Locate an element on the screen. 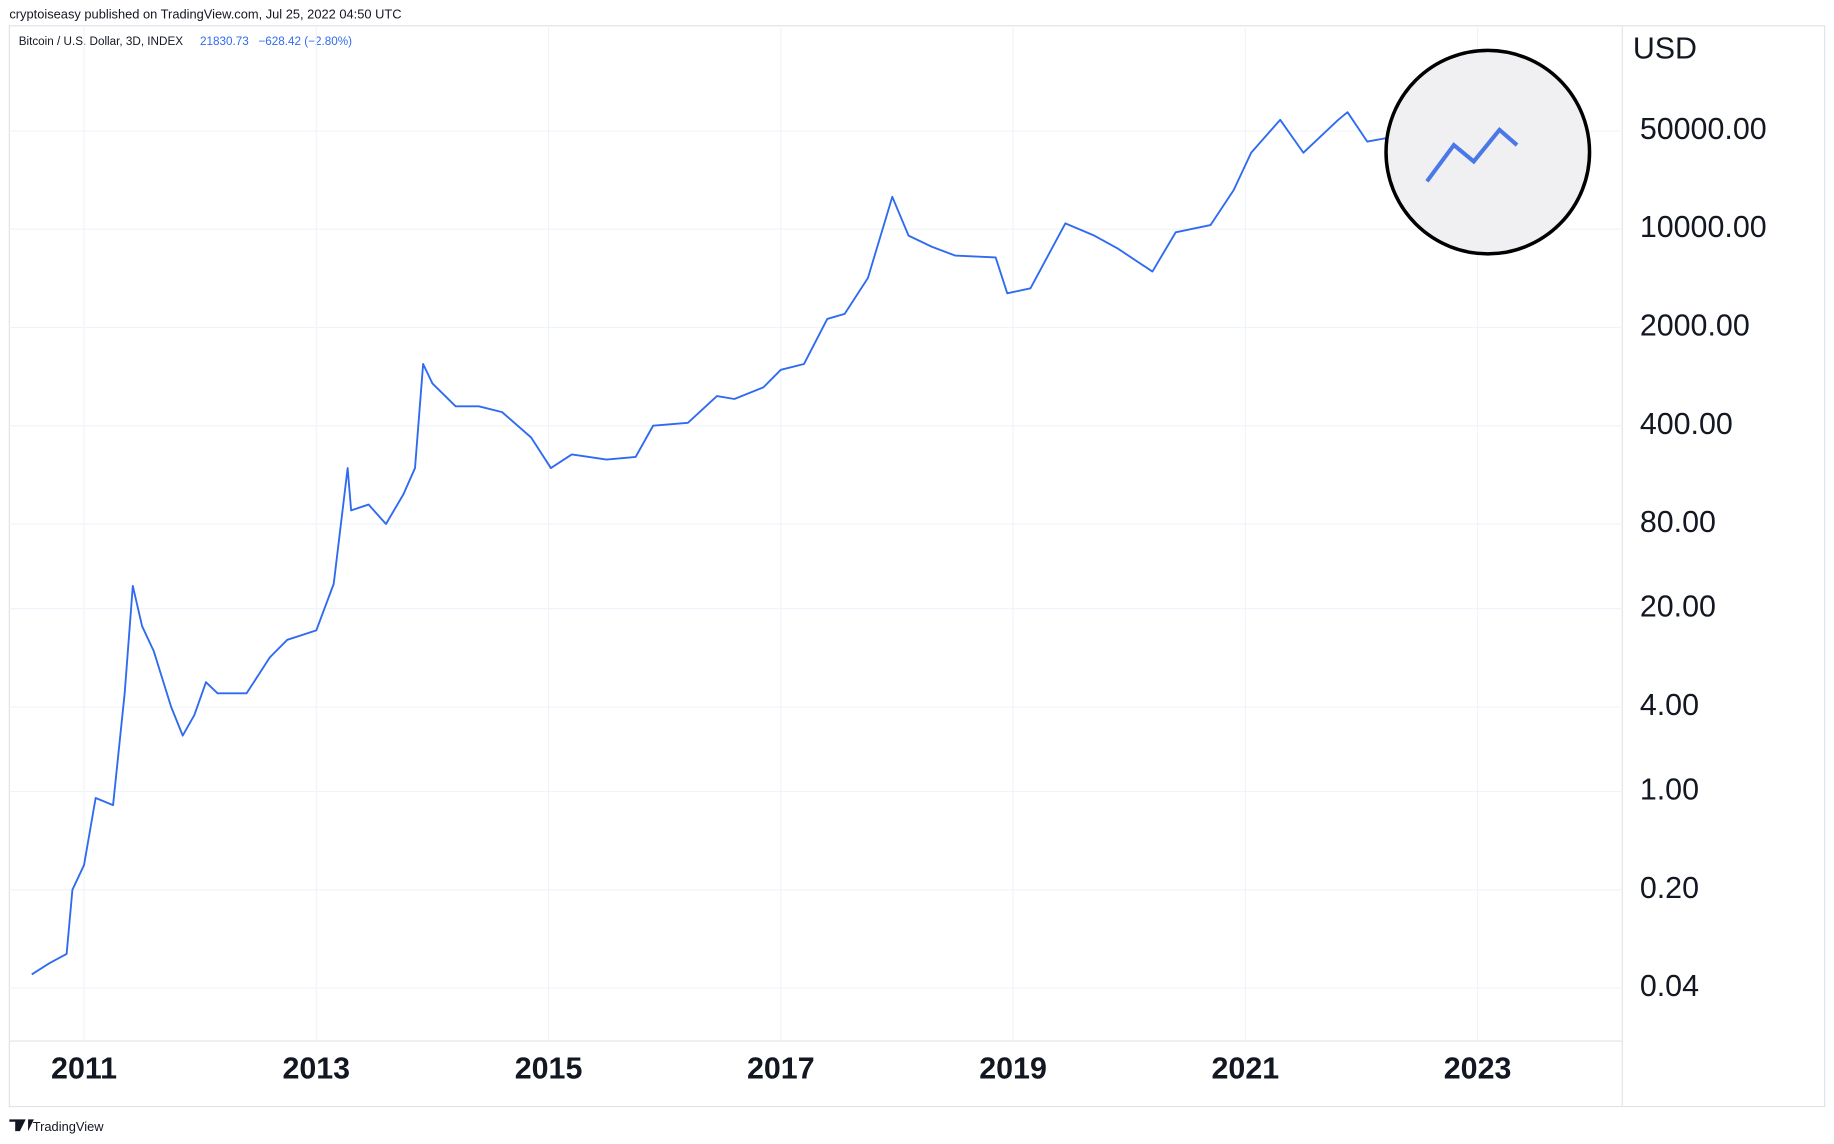  x-tick-label: 2019 is located at coordinates (1013, 1068).